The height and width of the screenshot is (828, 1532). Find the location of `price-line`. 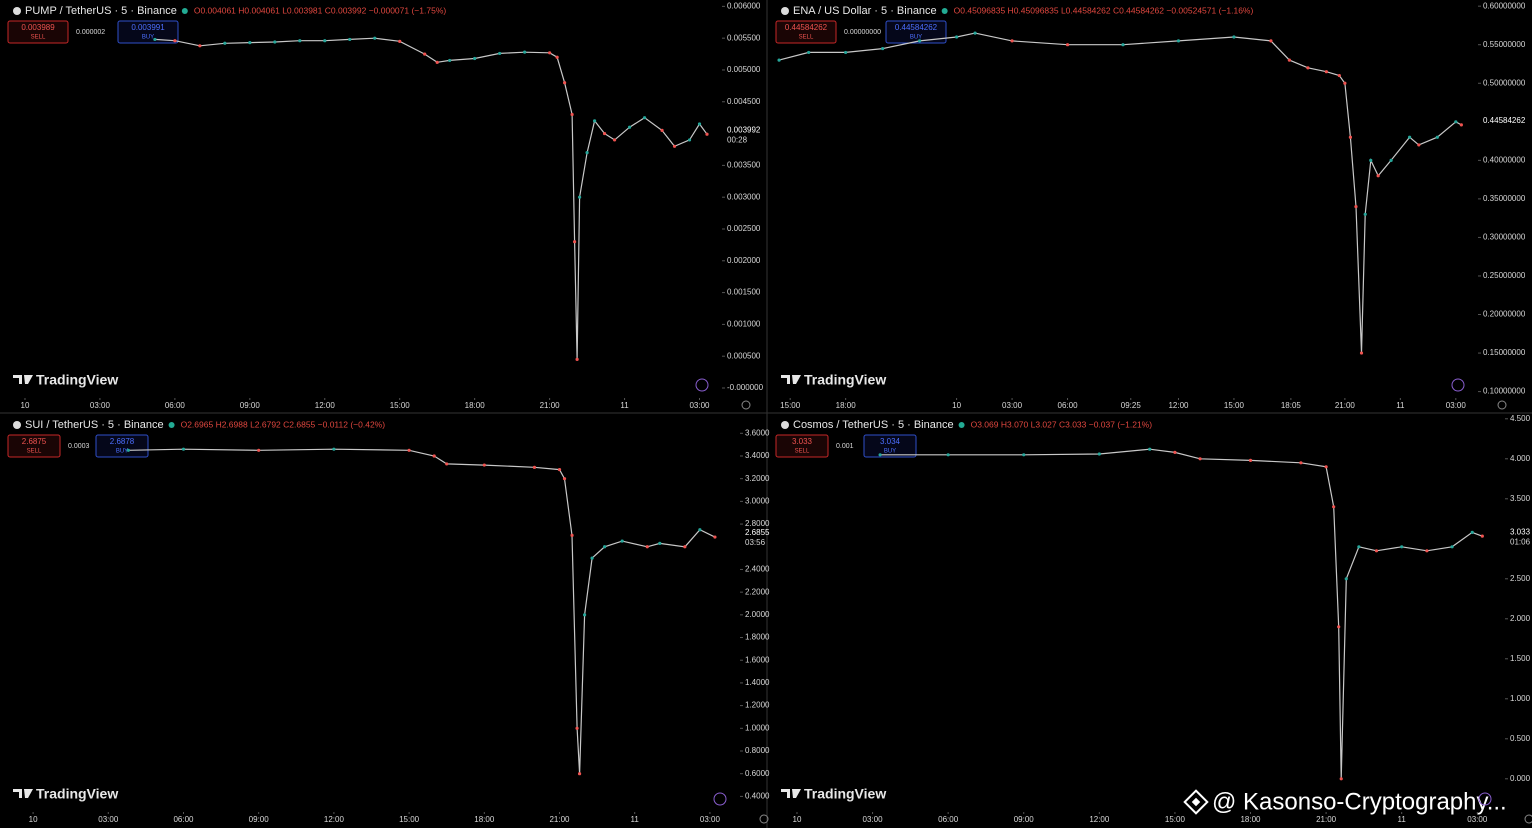

price-line is located at coordinates (431, 198).